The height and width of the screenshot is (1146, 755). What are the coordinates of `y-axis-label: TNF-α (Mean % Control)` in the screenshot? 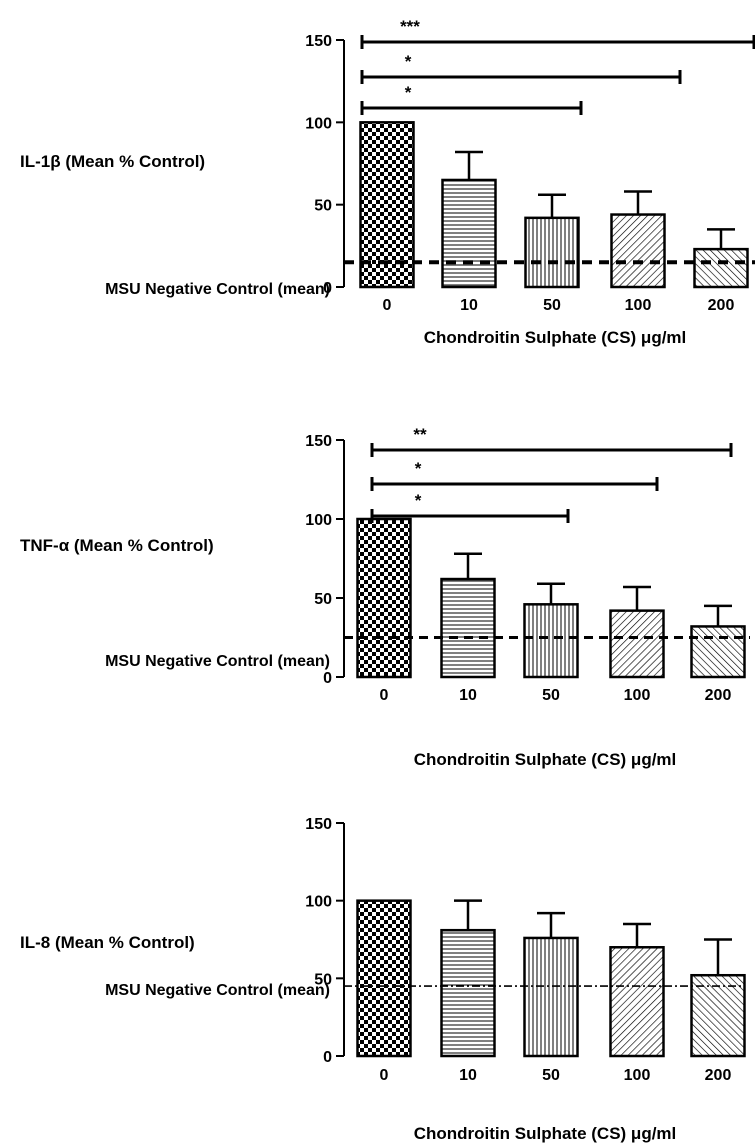 It's located at (117, 545).